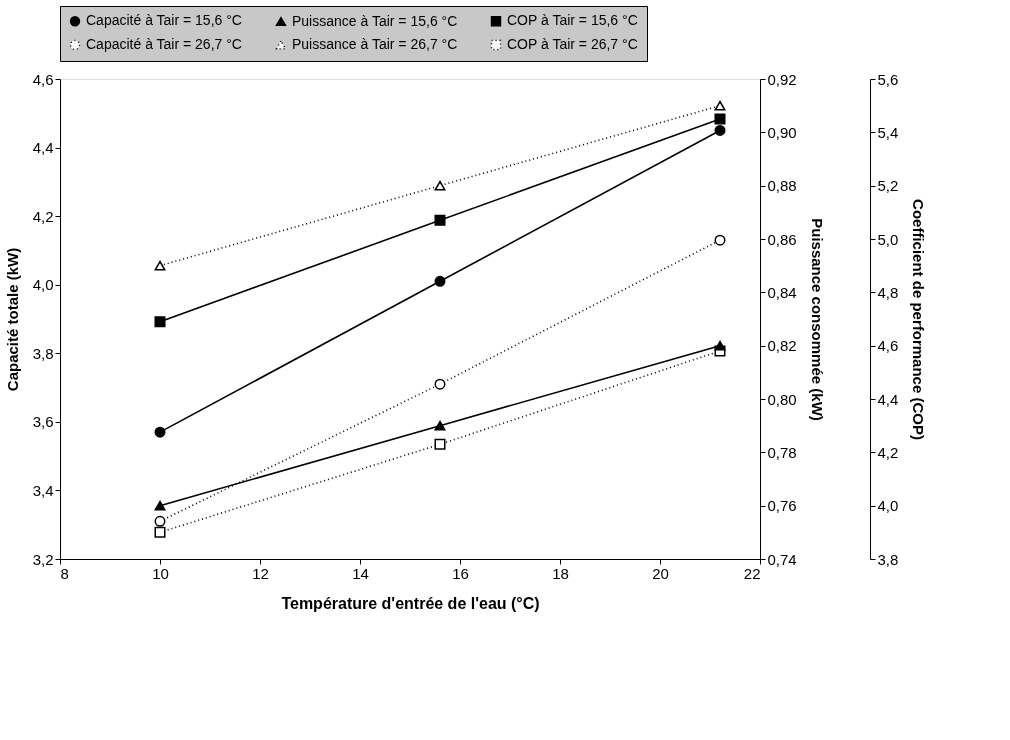 Image resolution: width=1010 pixels, height=740 pixels. I want to click on y2-tick-label: 0,80, so click(782, 399).